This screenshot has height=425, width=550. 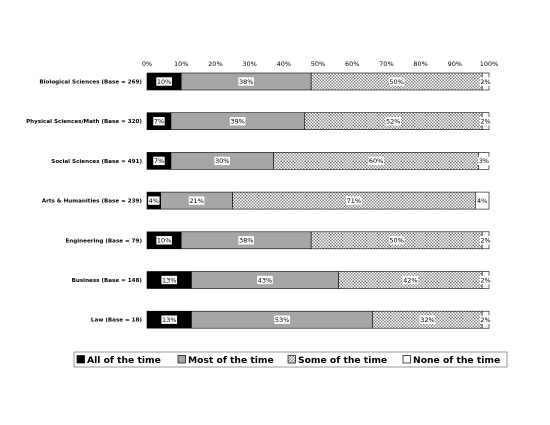 I want to click on x-tick-label: 30%, so click(x=249, y=64).